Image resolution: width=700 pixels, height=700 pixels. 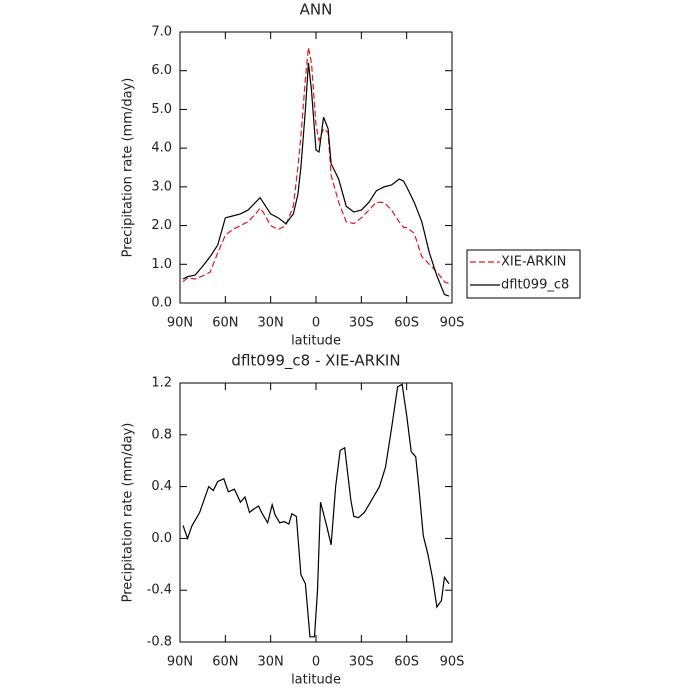 I want to click on y-tick-label: 6.0, so click(x=161, y=70).